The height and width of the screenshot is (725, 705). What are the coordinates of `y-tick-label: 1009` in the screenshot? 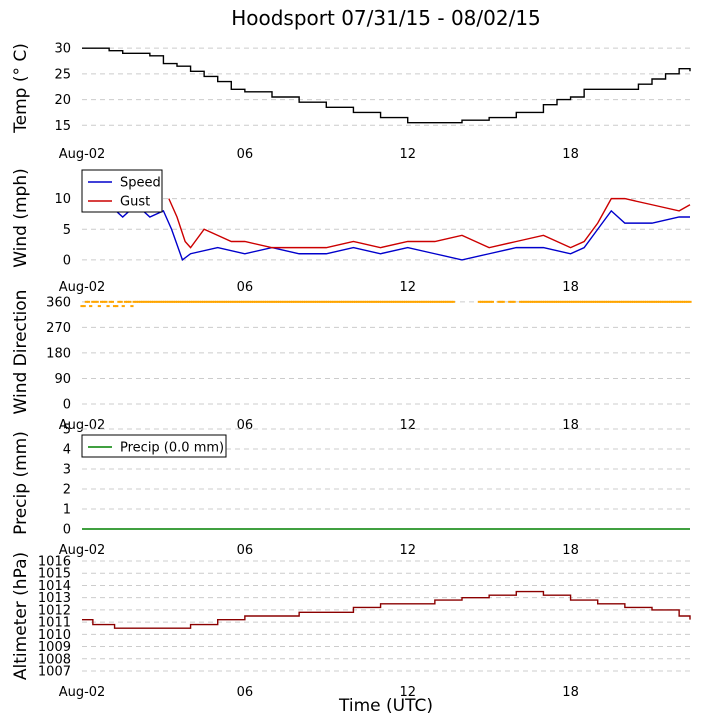 It's located at (54, 647).